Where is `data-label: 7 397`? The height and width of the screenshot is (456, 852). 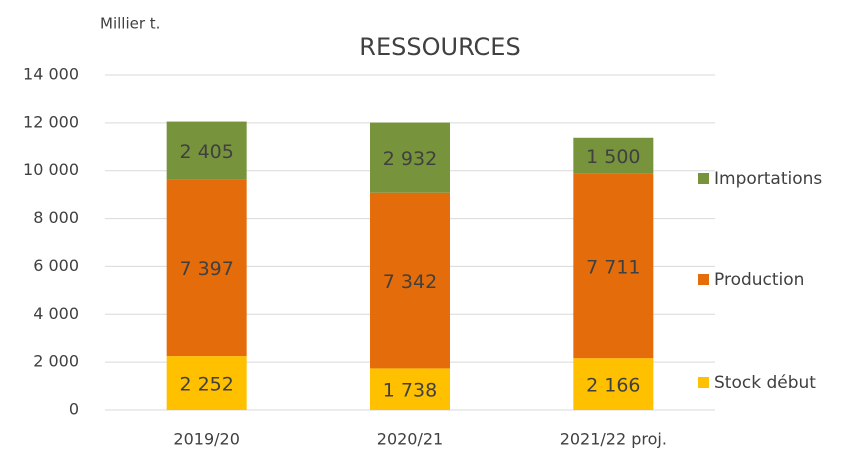
data-label: 7 397 is located at coordinates (206, 269).